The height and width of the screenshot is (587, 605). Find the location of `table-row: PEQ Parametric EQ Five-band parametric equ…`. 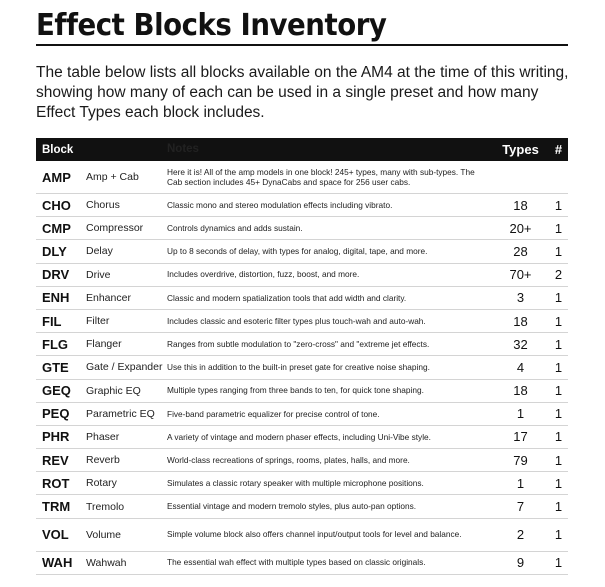

table-row: PEQ Parametric EQ Five-band parametric equ… is located at coordinates (302, 414).